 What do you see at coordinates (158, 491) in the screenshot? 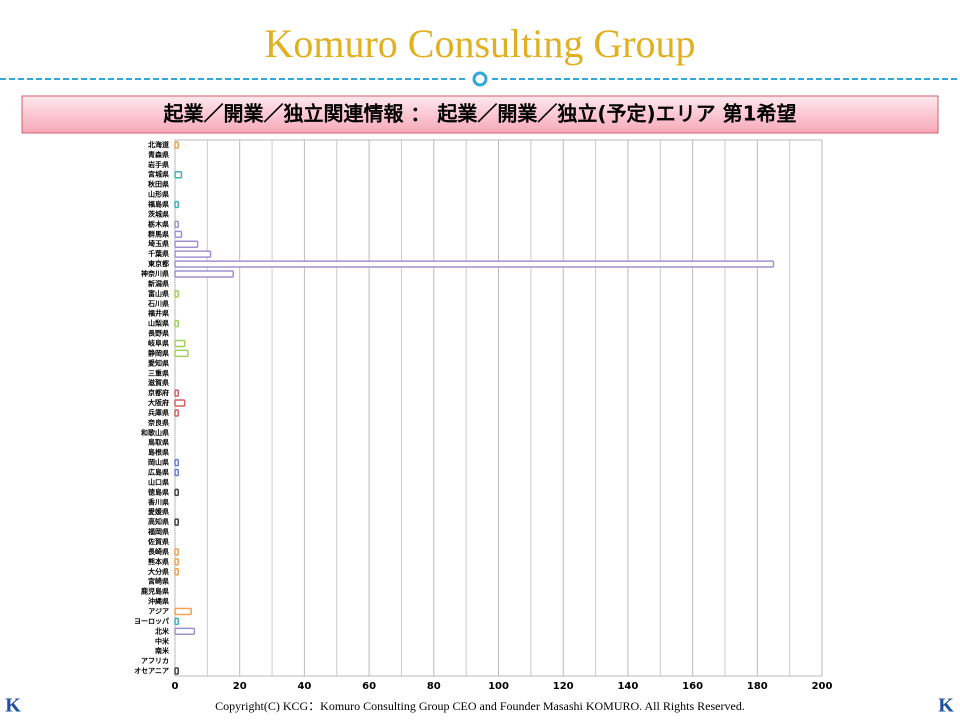
I see `y-tick-label: 徳島県` at bounding box center [158, 491].